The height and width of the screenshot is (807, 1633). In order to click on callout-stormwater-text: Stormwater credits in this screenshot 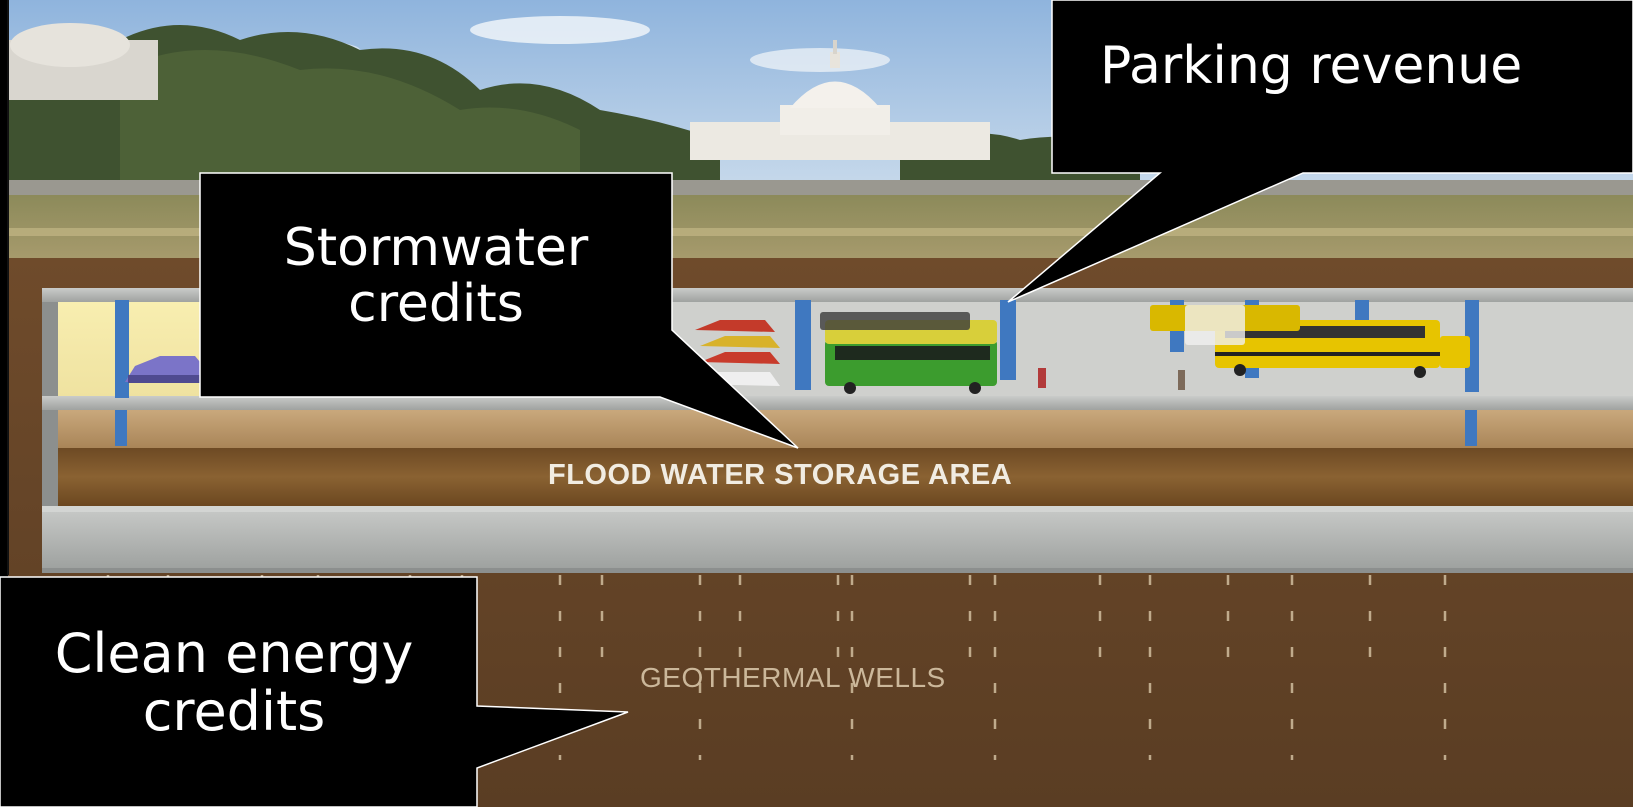, I will do `click(436, 276)`.